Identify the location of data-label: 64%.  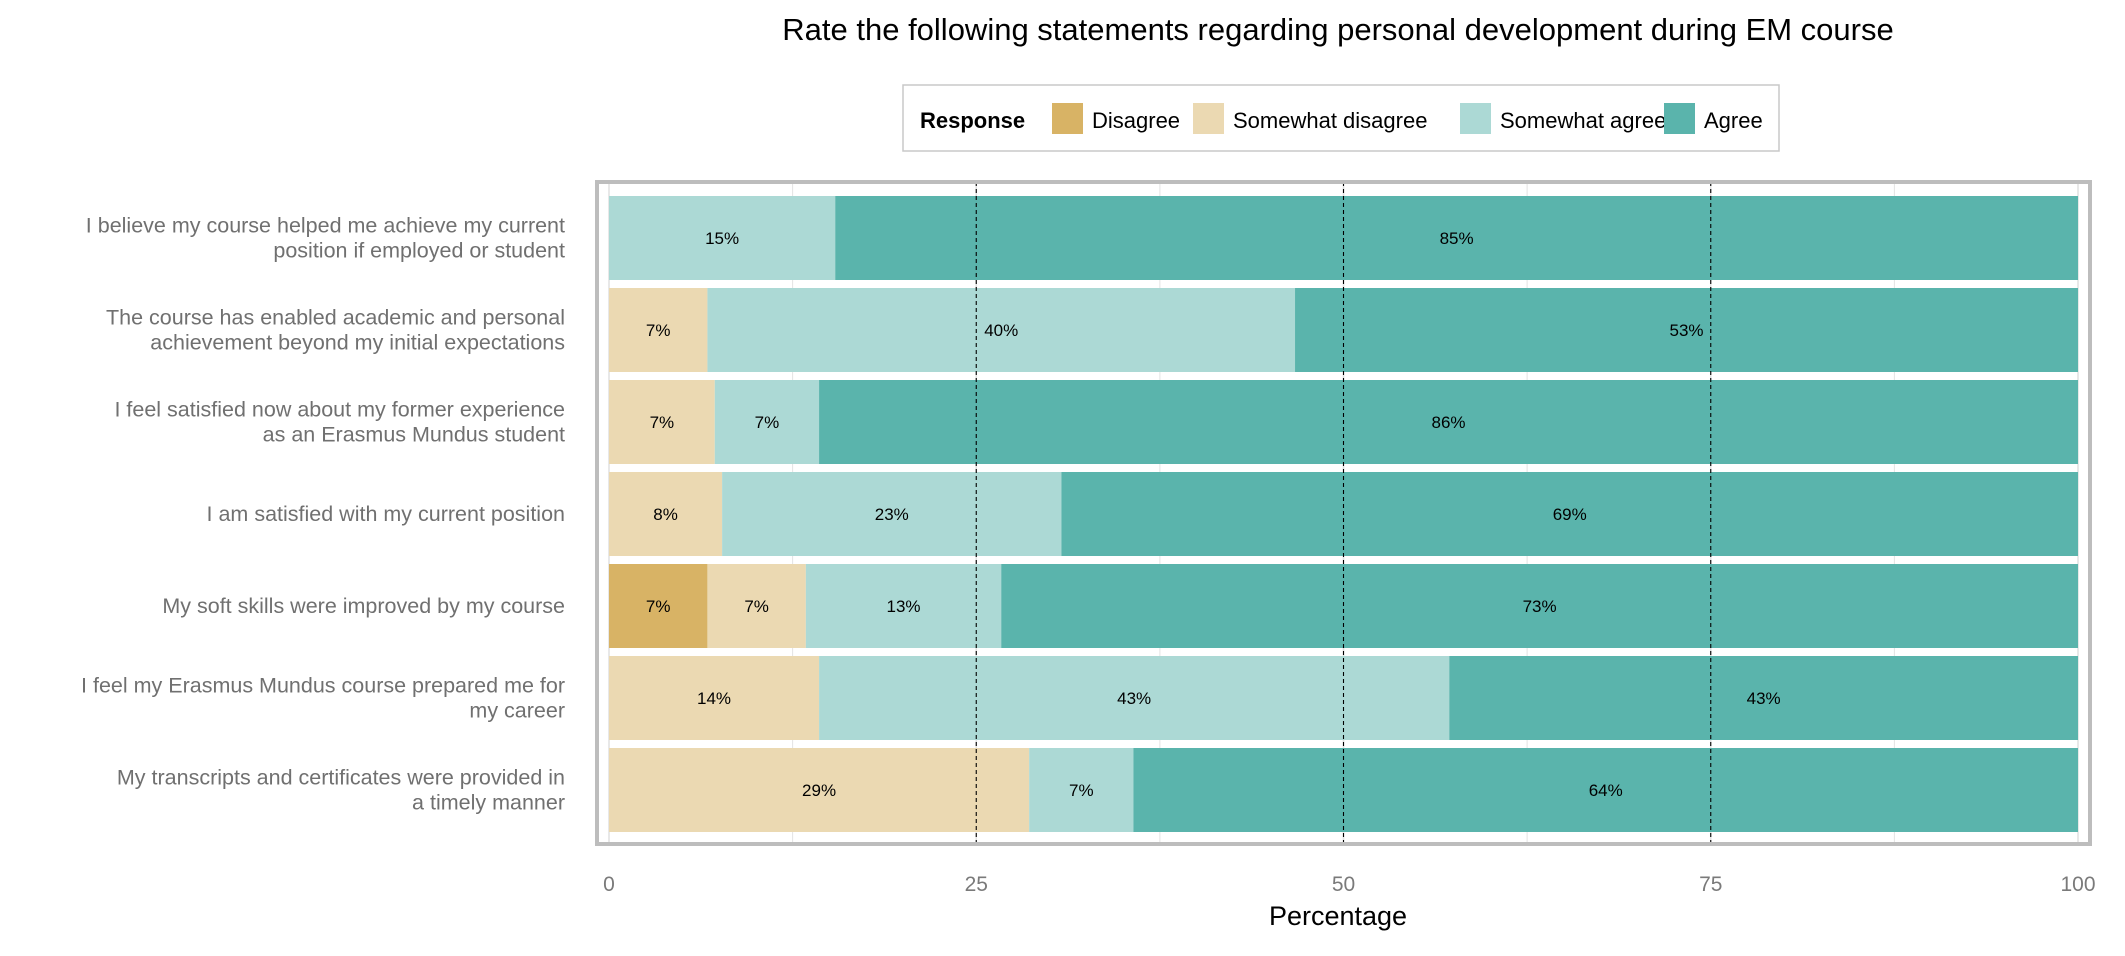
(1606, 790).